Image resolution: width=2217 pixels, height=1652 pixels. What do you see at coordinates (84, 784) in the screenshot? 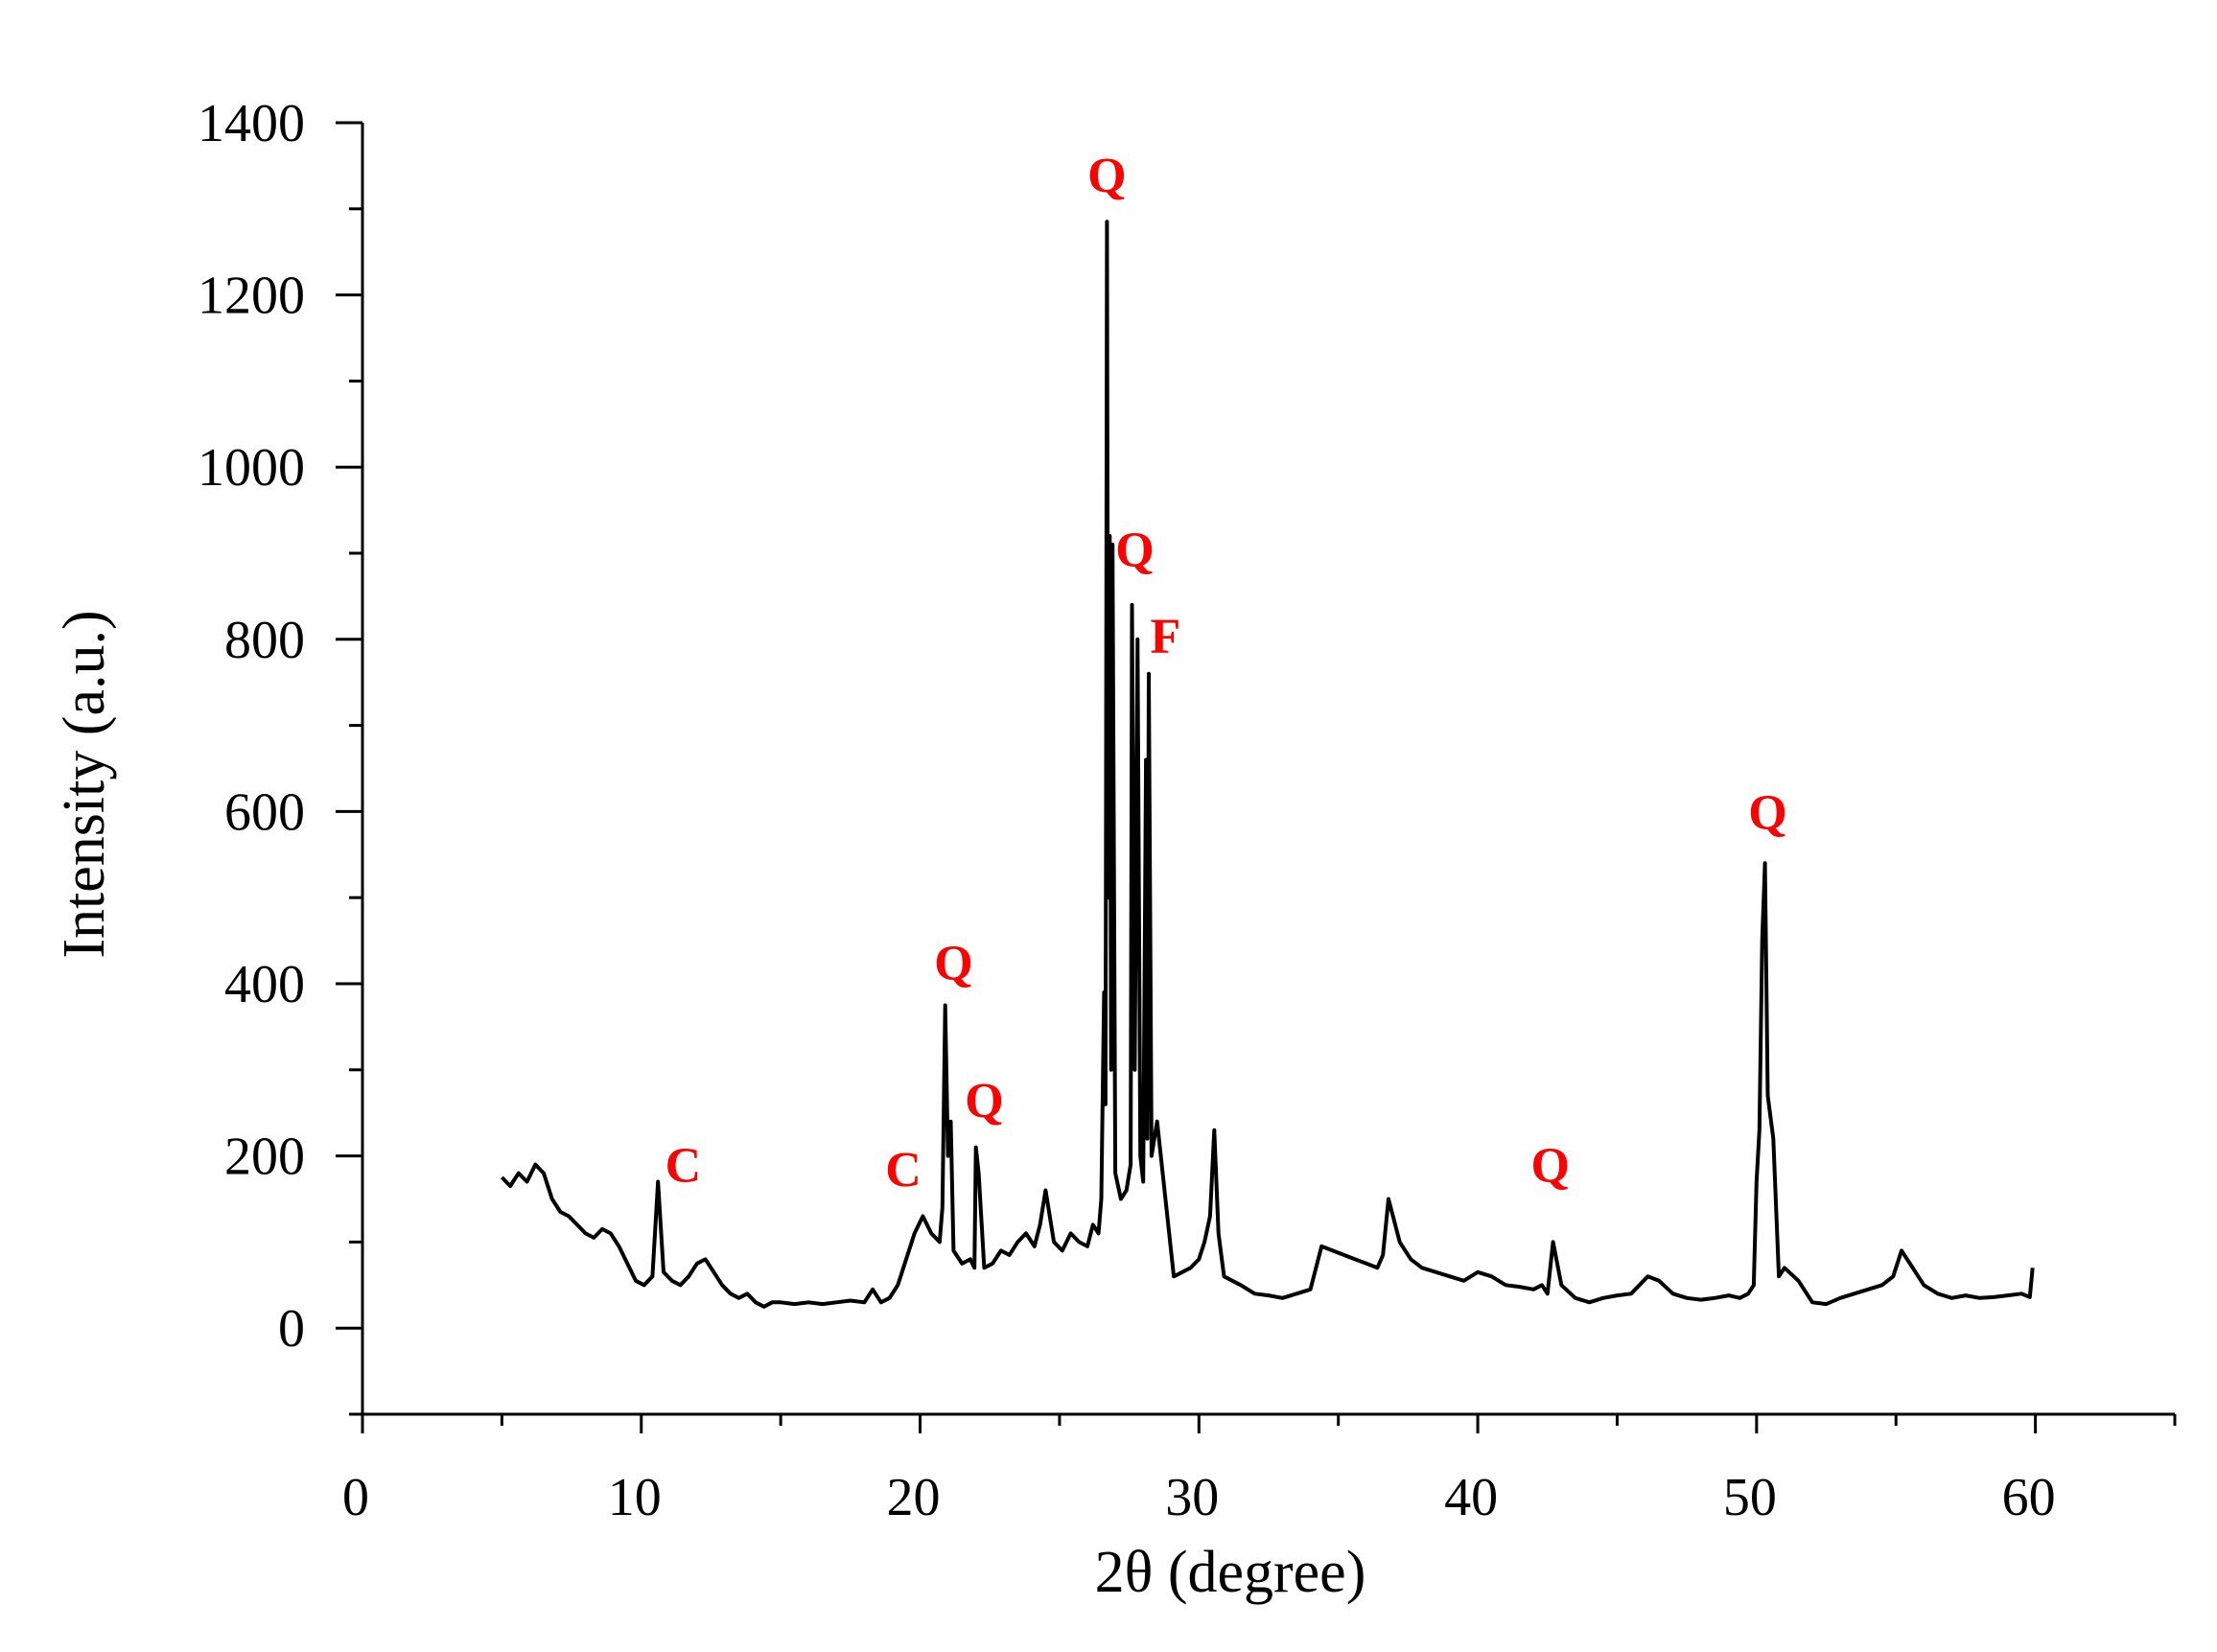
I see `y-axis-title: Intensity (a.u.)` at bounding box center [84, 784].